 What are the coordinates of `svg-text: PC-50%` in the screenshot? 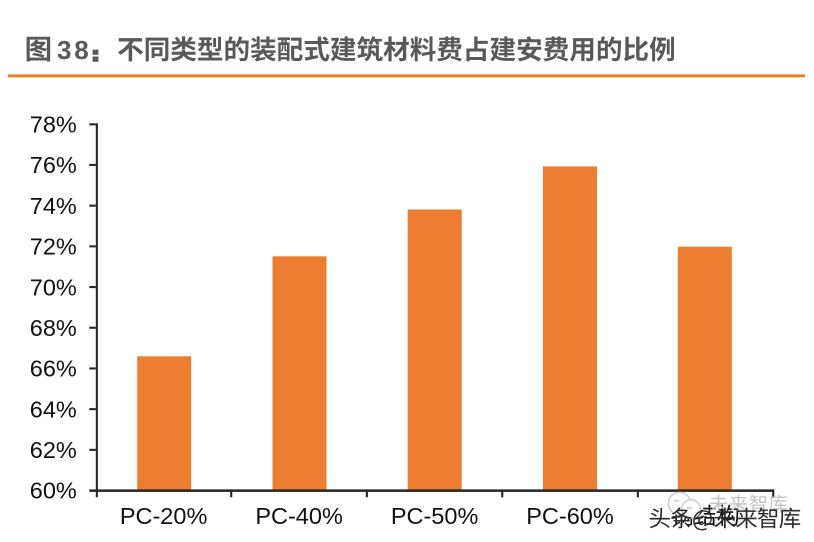 It's located at (435, 516).